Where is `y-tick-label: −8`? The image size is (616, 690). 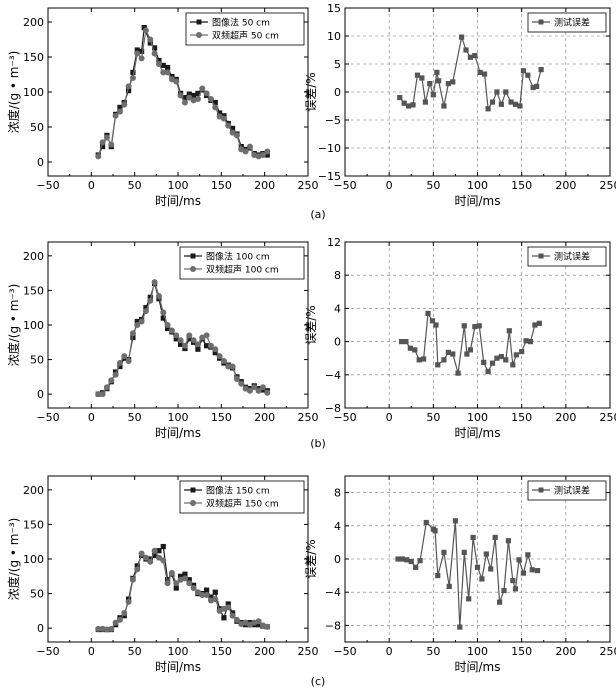
y-tick-label: −8 is located at coordinates (333, 625).